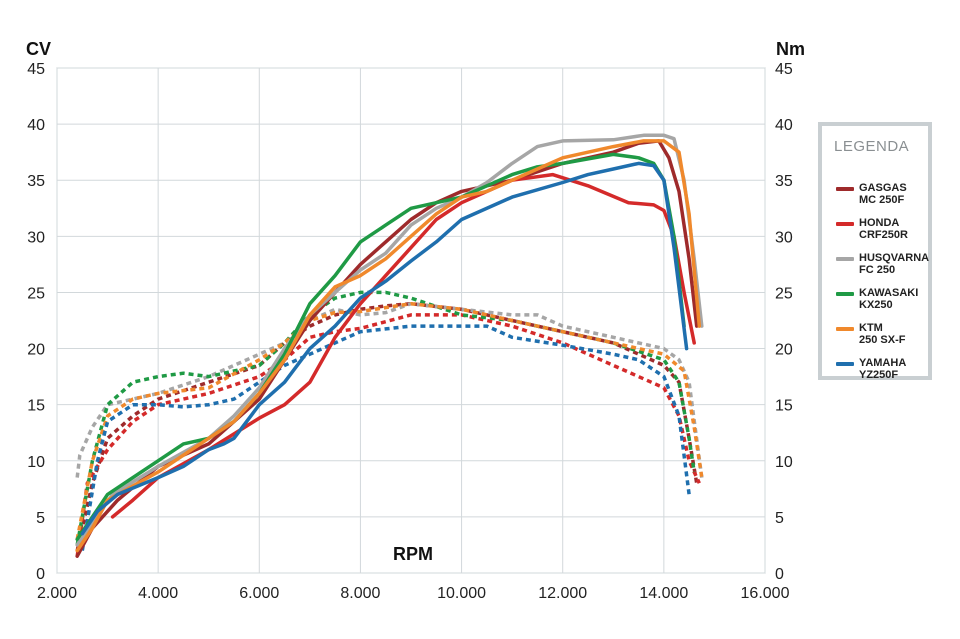 The height and width of the screenshot is (639, 960). I want to click on x-tick-label: 8.000, so click(360, 593).